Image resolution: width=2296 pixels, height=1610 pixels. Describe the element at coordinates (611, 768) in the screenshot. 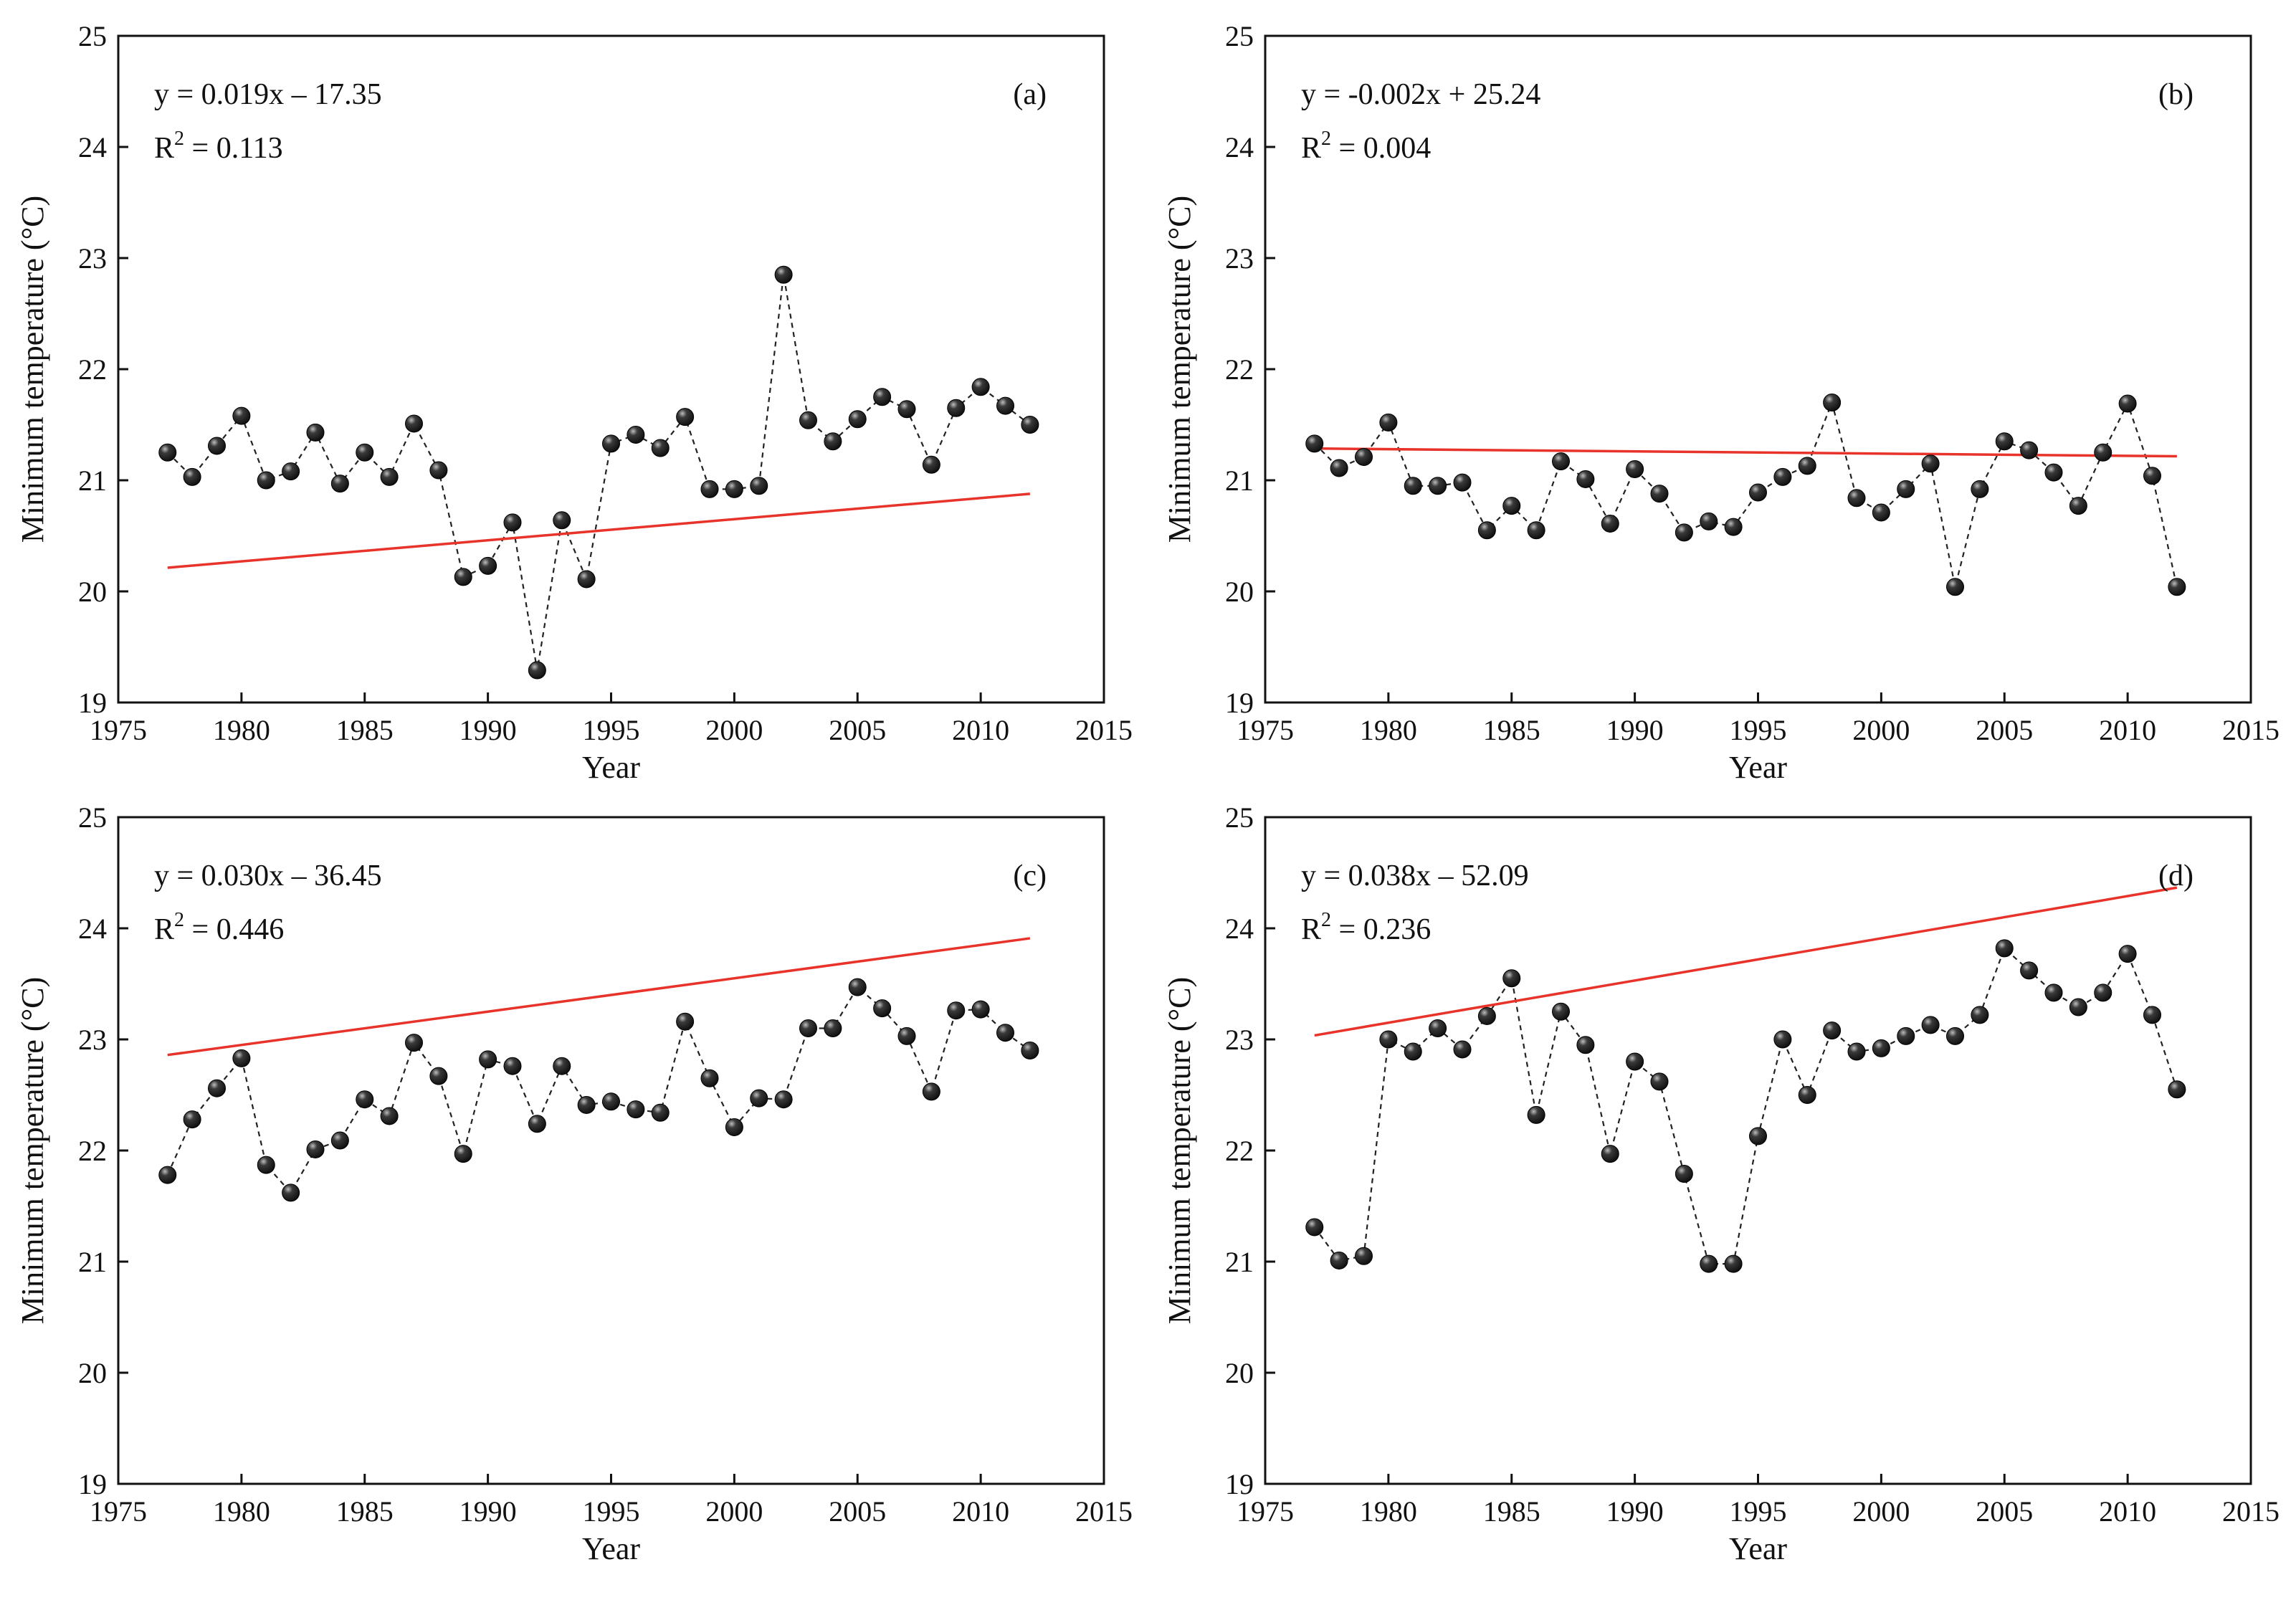

I see `x-axis-title-a: Year` at that location.